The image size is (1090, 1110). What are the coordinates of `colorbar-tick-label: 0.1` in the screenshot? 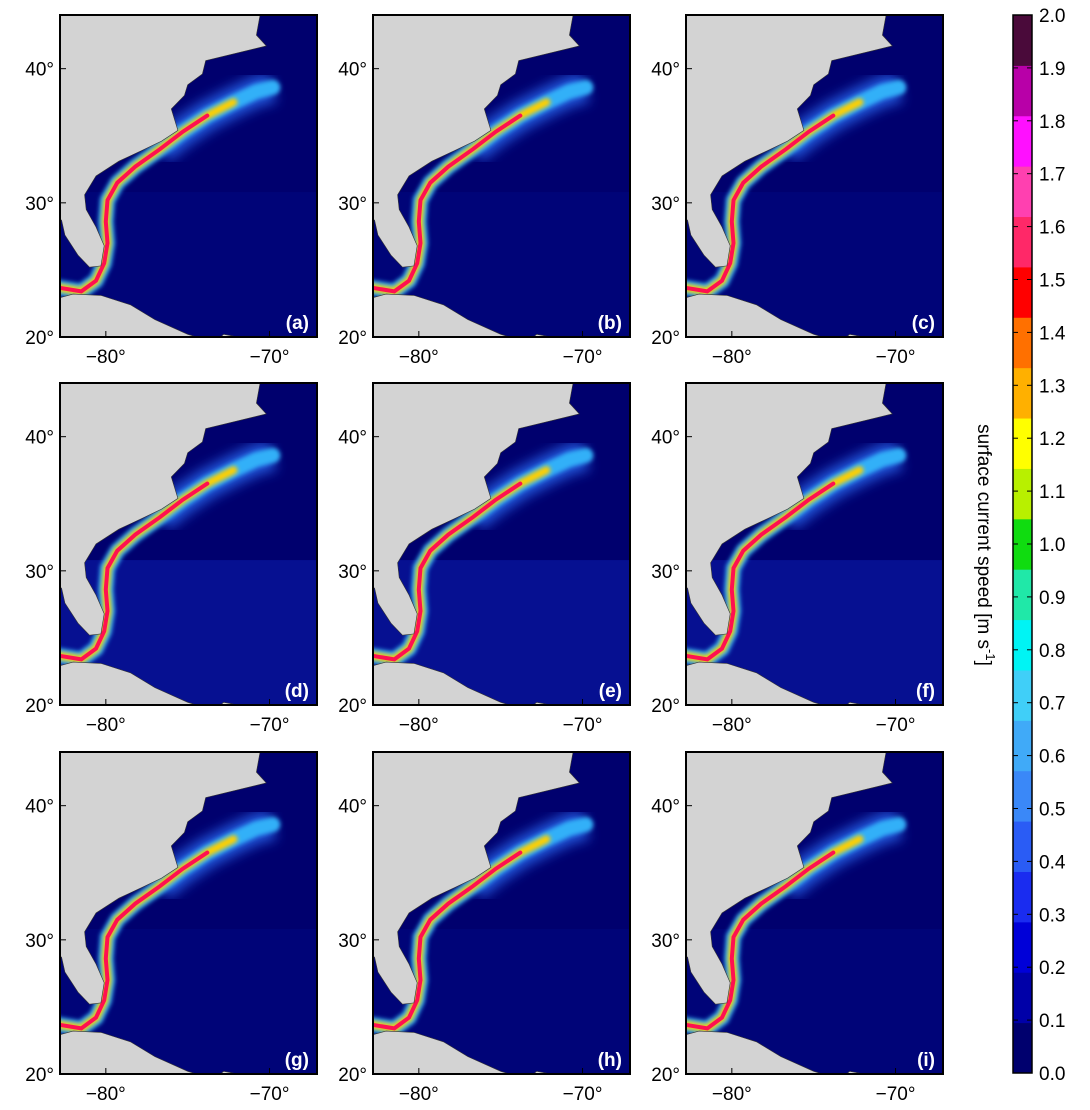 It's located at (1052, 1021).